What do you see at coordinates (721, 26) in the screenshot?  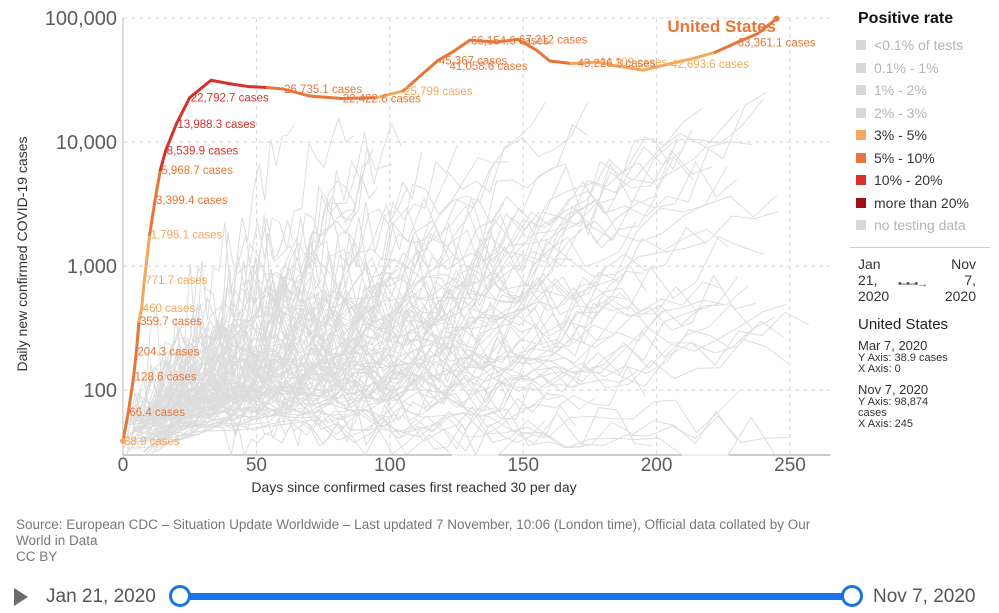 I see `country-label: United States` at bounding box center [721, 26].